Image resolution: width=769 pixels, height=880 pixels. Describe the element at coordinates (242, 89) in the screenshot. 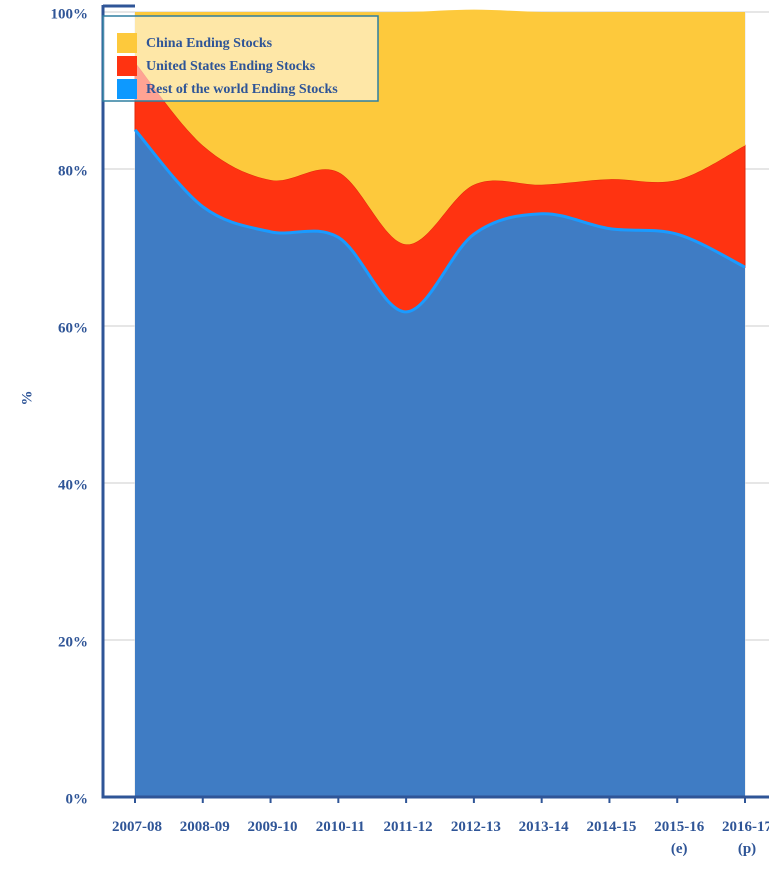

I see `legend-label: Rest of the world Ending Stocks` at that location.